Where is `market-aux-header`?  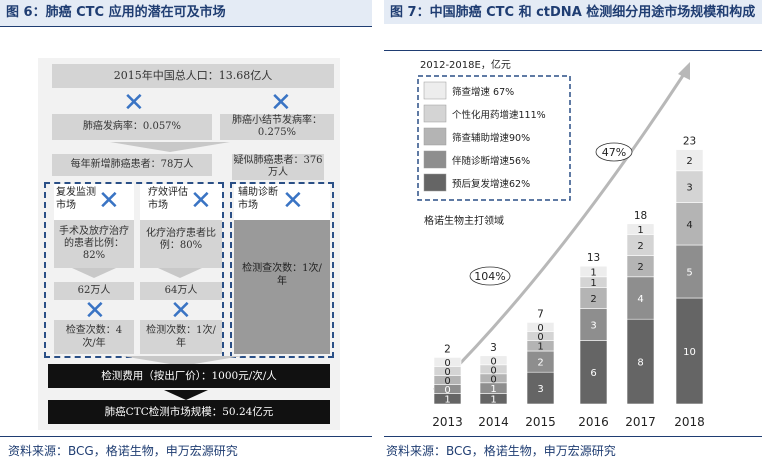
market-aux-header is located at coordinates (282, 202).